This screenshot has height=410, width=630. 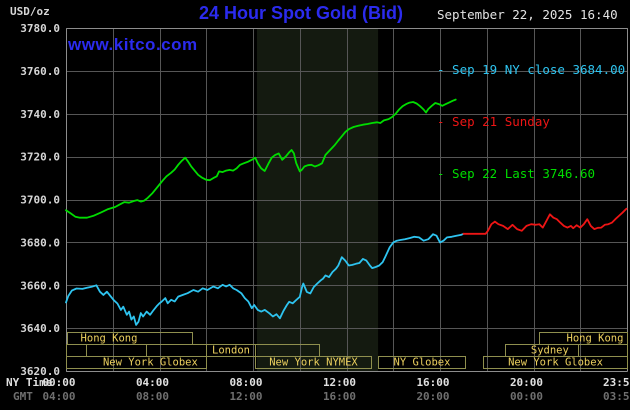 I want to click on y-tick-label: 3700.0, so click(x=40, y=200).